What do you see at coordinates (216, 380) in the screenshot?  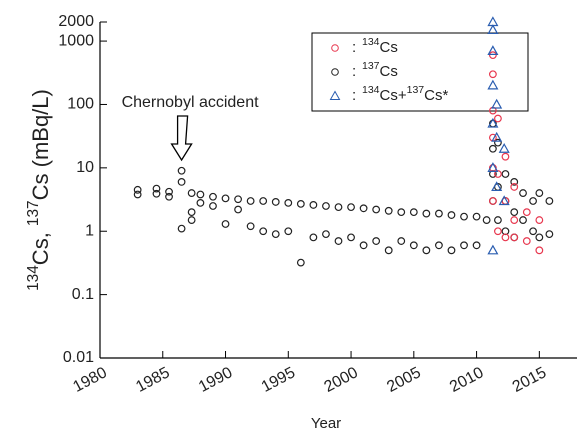 I see `x-tick-label: 1990` at bounding box center [216, 380].